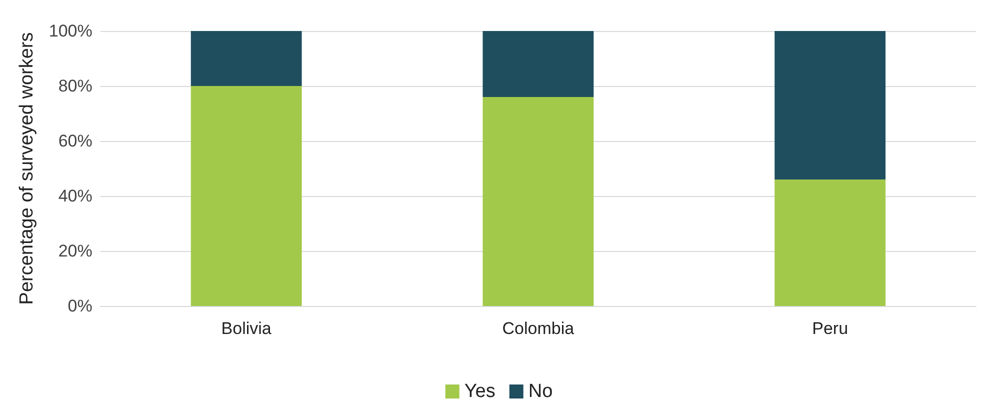 The width and height of the screenshot is (998, 417). I want to click on y-tick-label: 40%, so click(75, 196).